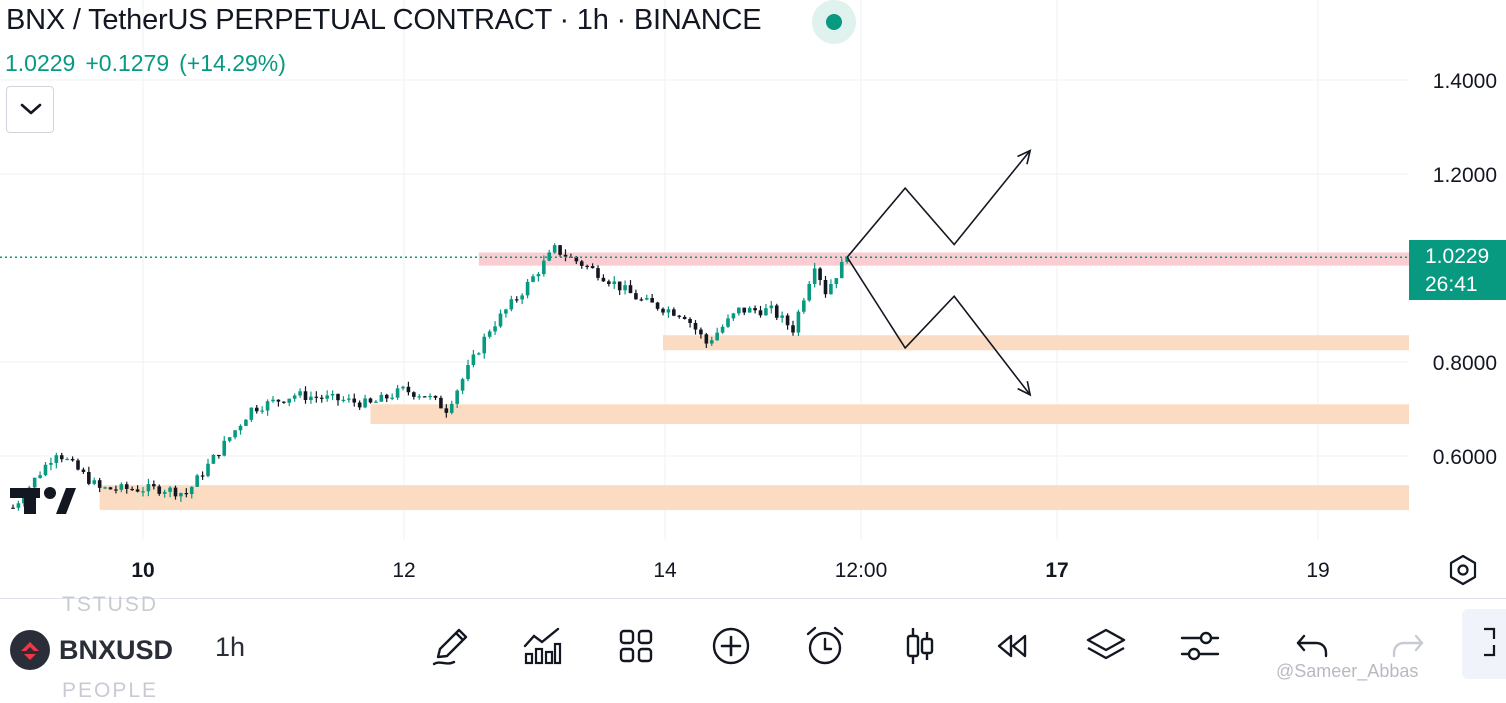 The image size is (1506, 703). What do you see at coordinates (636, 646) in the screenshot?
I see `layouts-icon` at bounding box center [636, 646].